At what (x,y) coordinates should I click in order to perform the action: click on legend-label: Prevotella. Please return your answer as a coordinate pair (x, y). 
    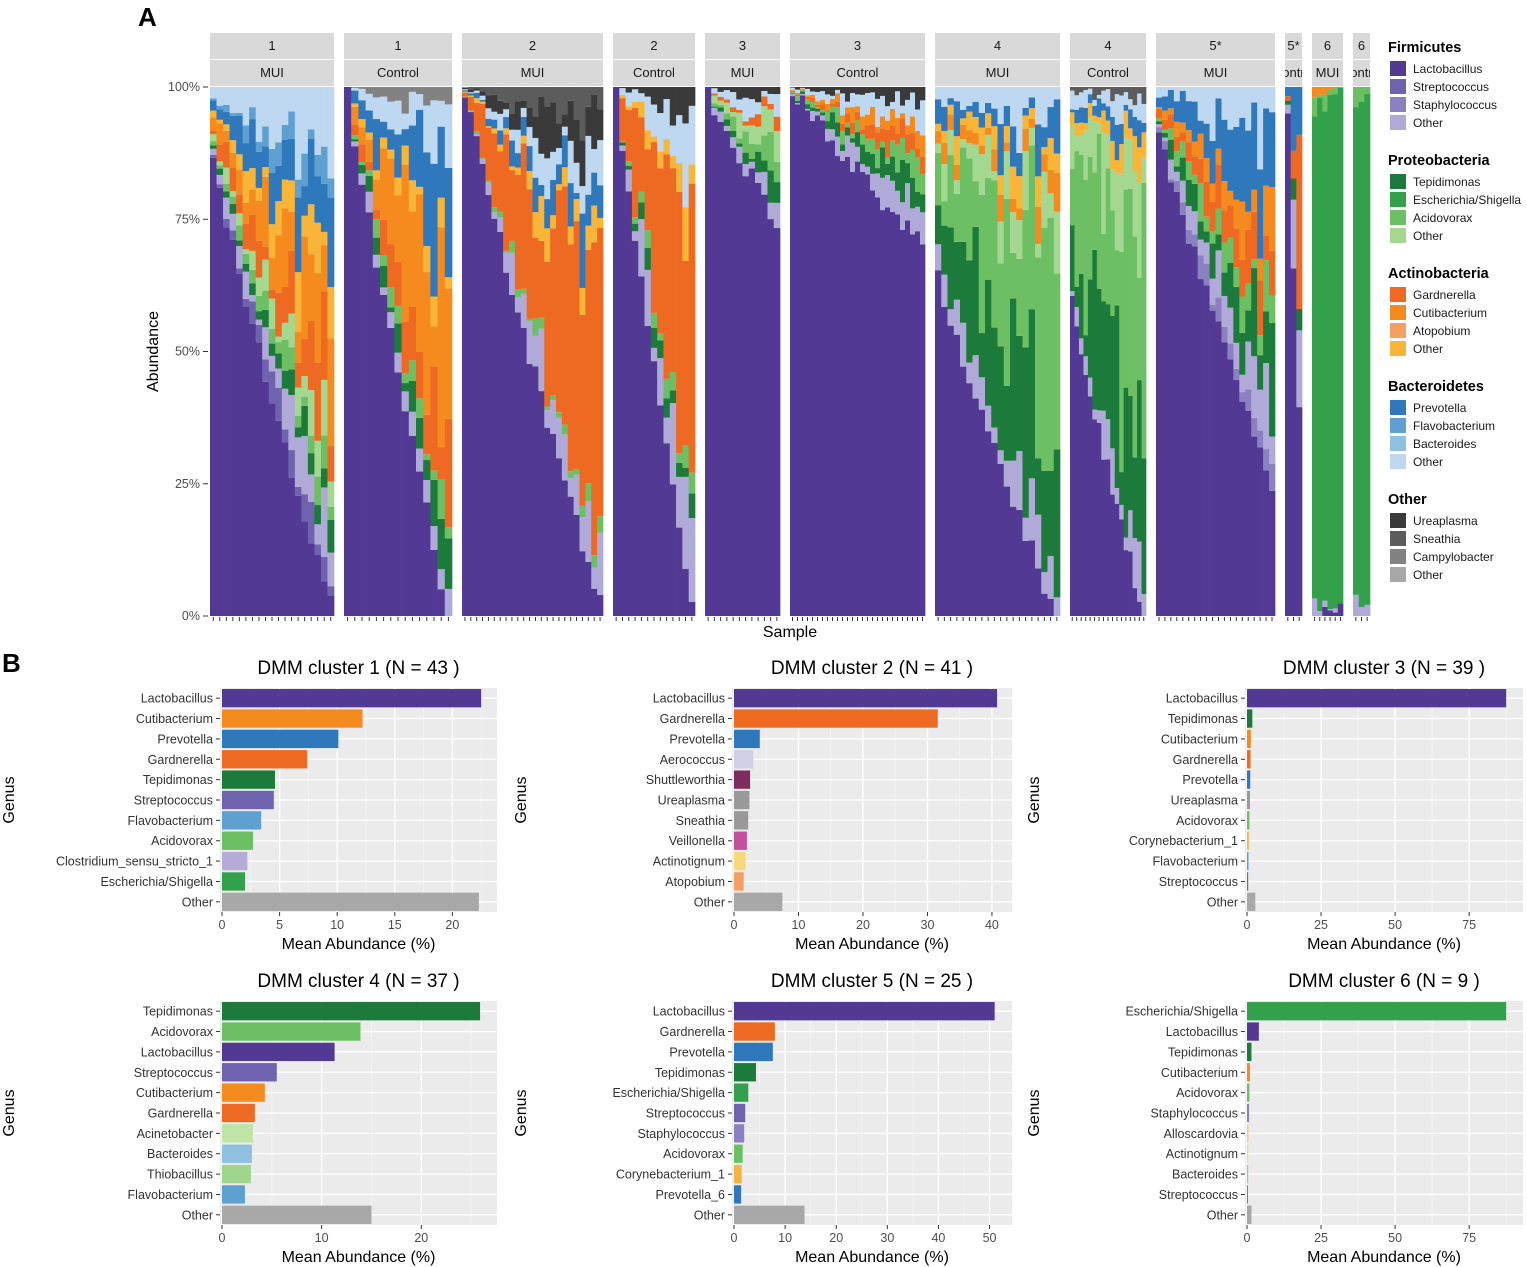
    Looking at the image, I should click on (1440, 408).